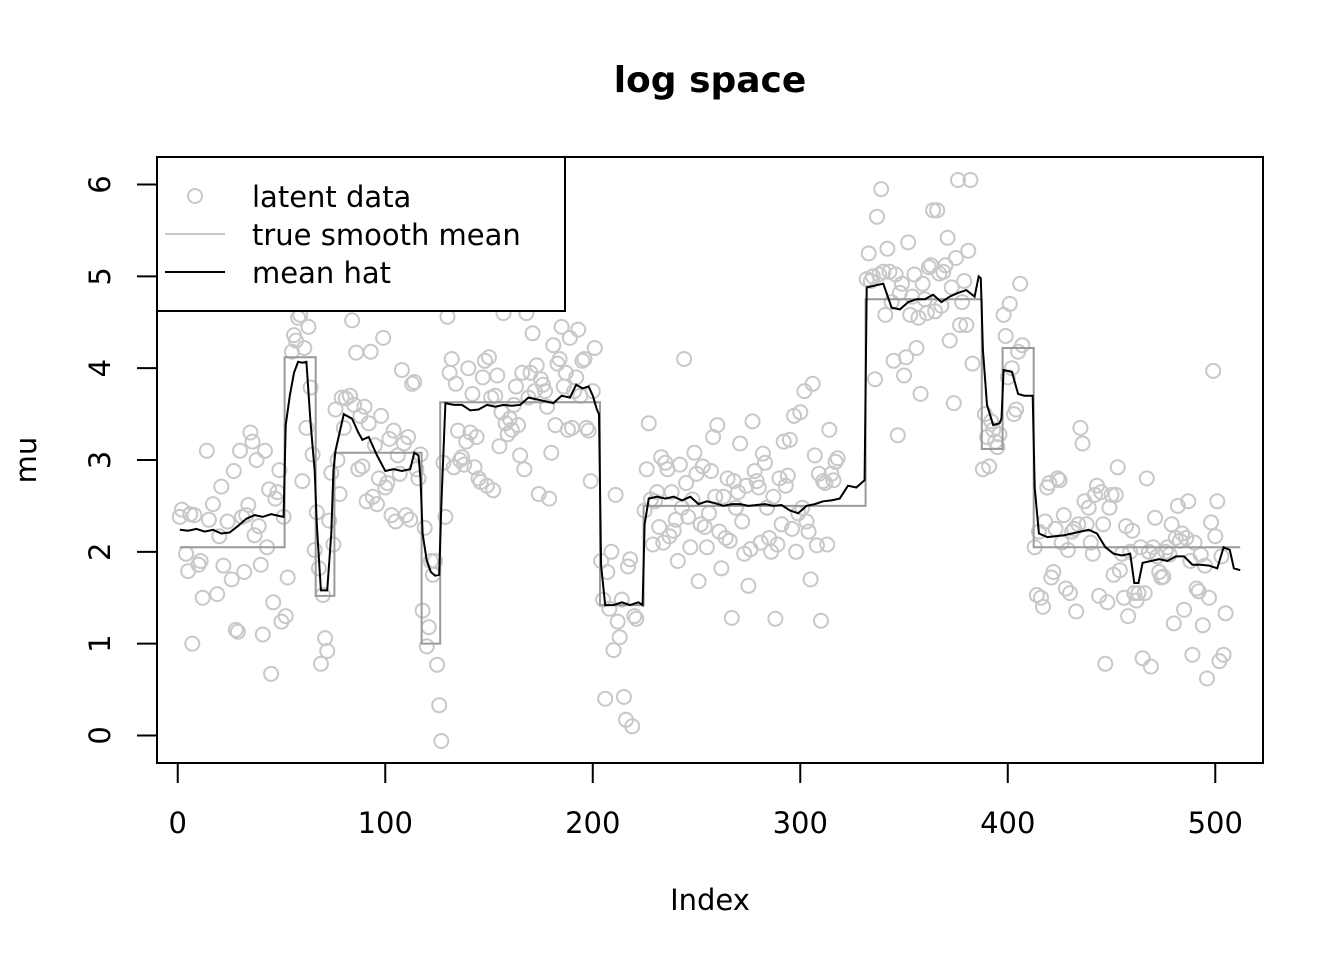  Describe the element at coordinates (100, 368) in the screenshot. I see `y-tick-label: 4` at that location.